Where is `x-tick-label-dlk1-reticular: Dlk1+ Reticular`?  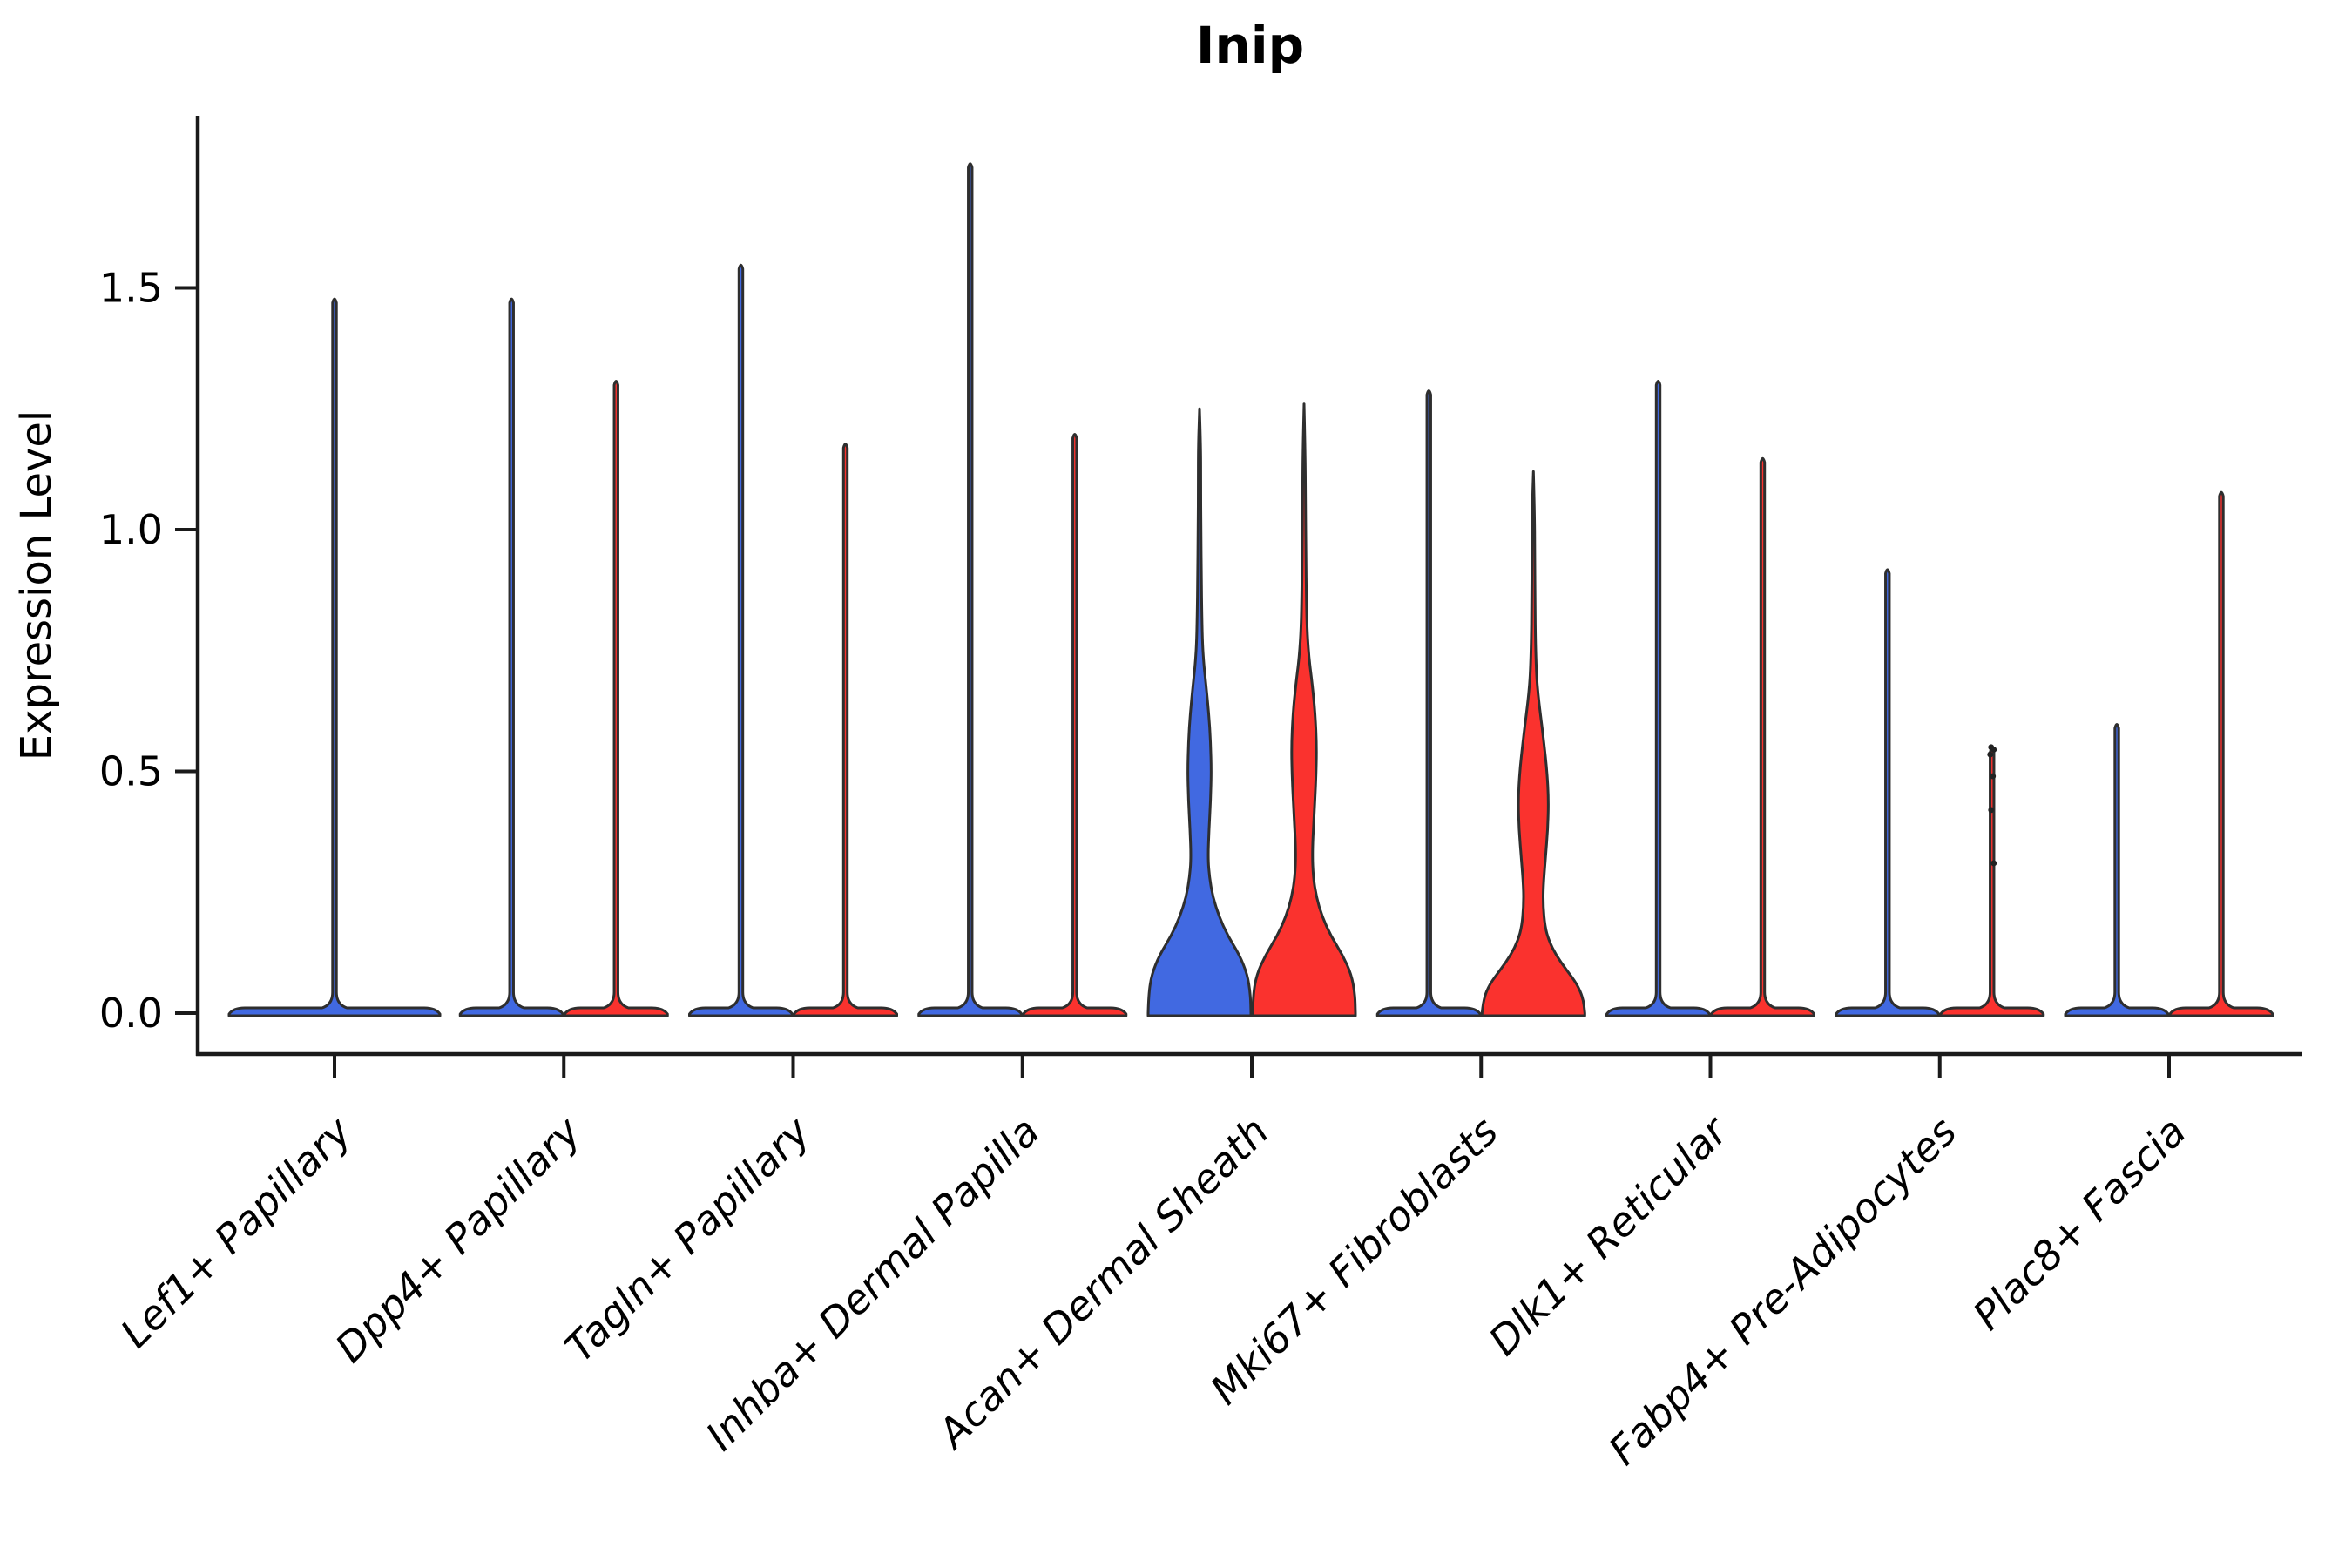
x-tick-label-dlk1-reticular: Dlk1+ Reticular is located at coordinates (1609, 1234).